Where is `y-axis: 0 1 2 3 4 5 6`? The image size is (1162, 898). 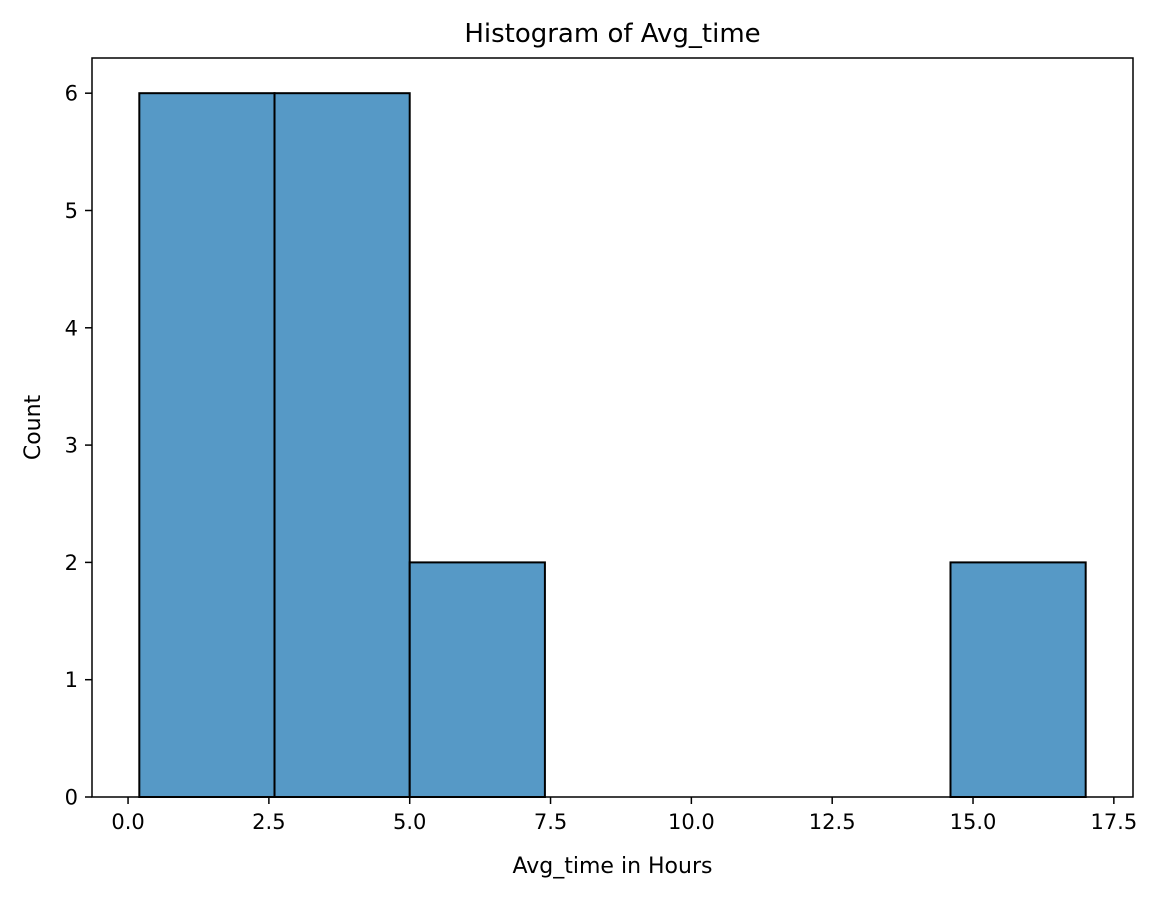 y-axis: 0 1 2 3 4 5 6 is located at coordinates (78, 446).